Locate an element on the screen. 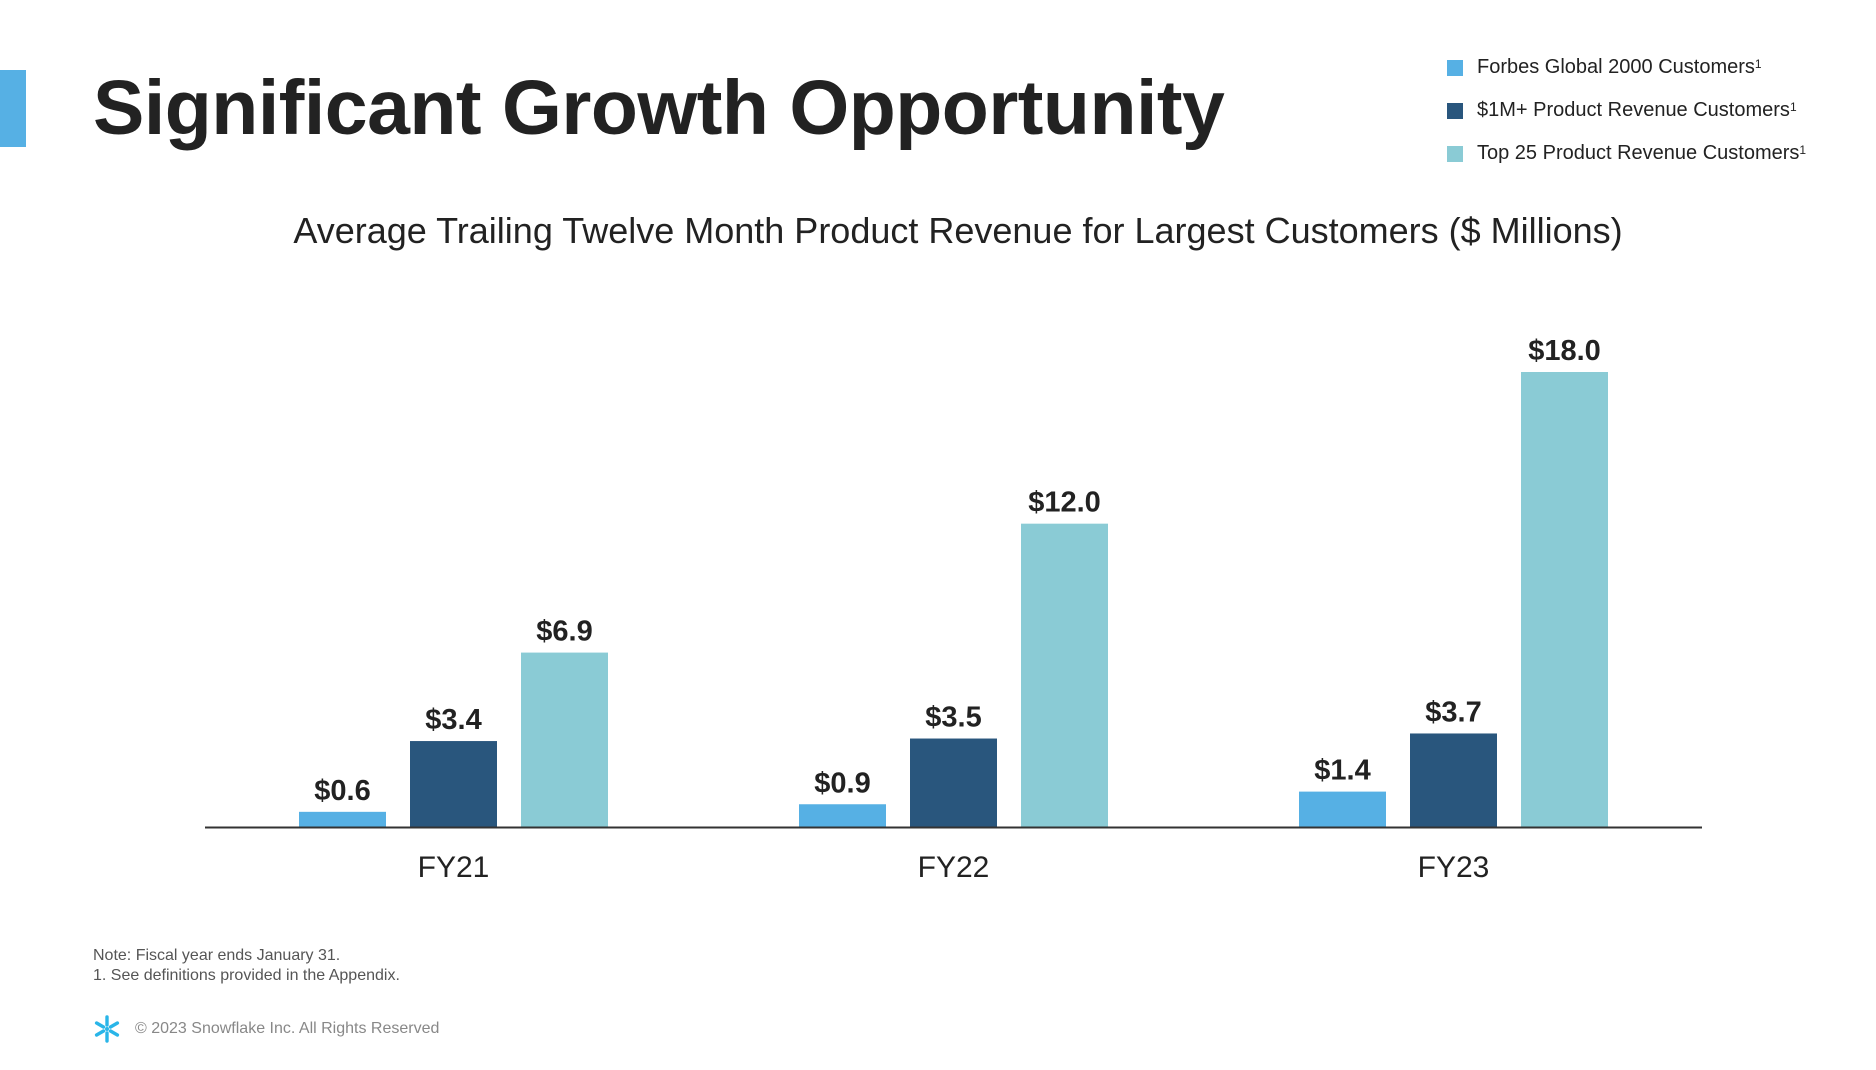 The width and height of the screenshot is (1876, 1070). note-fiscal-year: Note: Fiscal year ends January 31. is located at coordinates (217, 955).